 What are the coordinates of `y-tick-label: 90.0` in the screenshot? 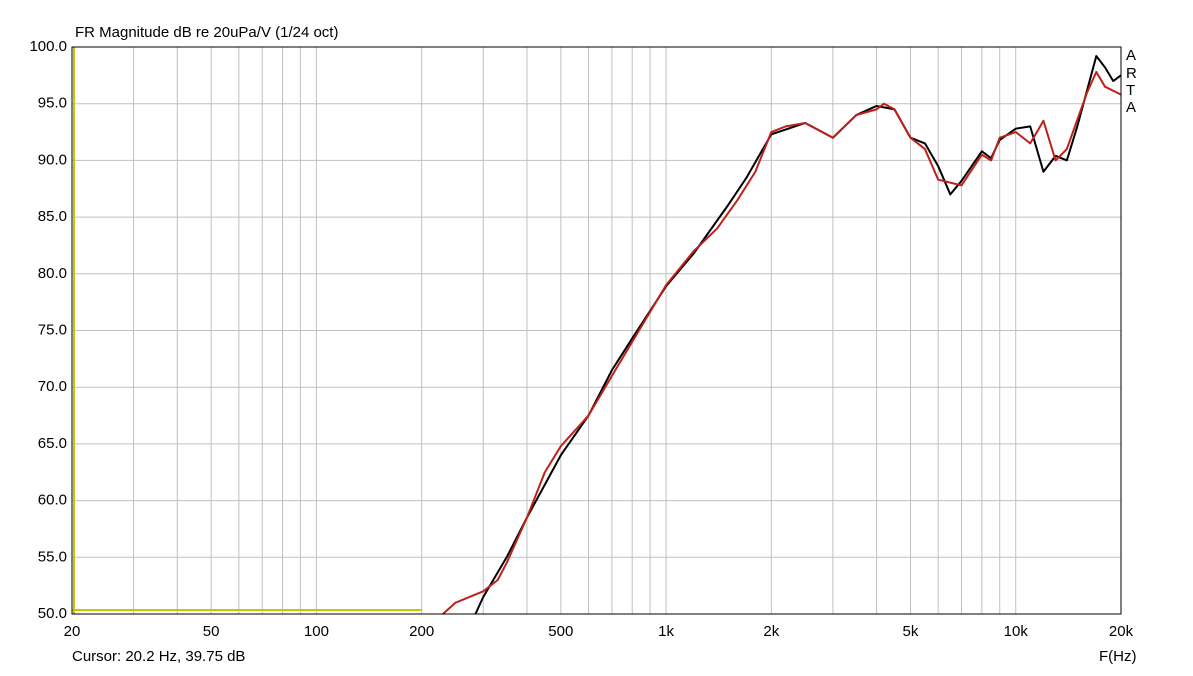 It's located at (52, 159).